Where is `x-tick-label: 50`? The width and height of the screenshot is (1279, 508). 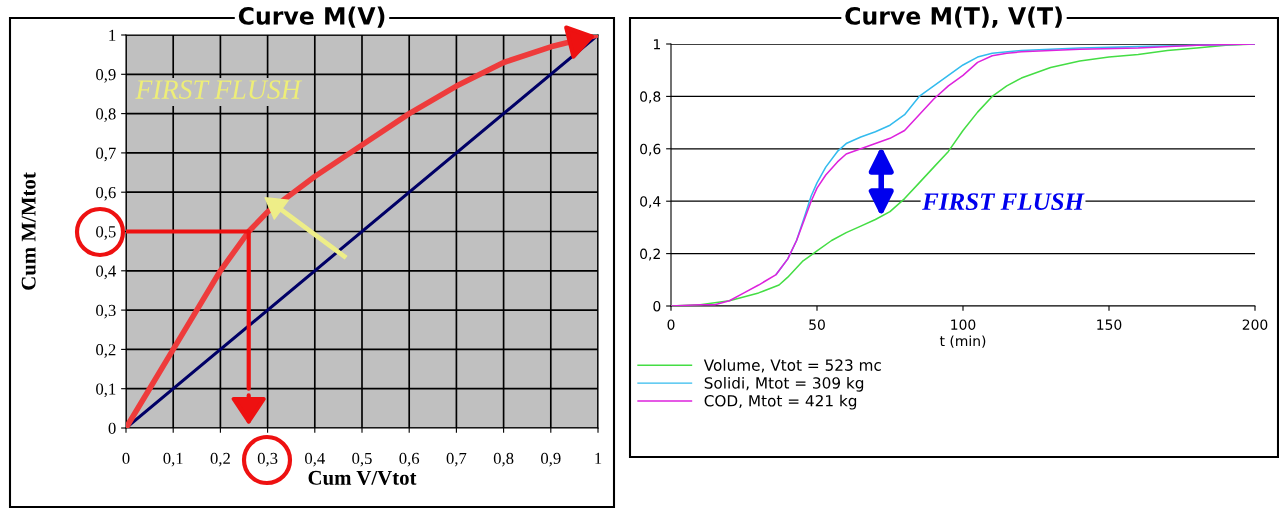 x-tick-label: 50 is located at coordinates (817, 324).